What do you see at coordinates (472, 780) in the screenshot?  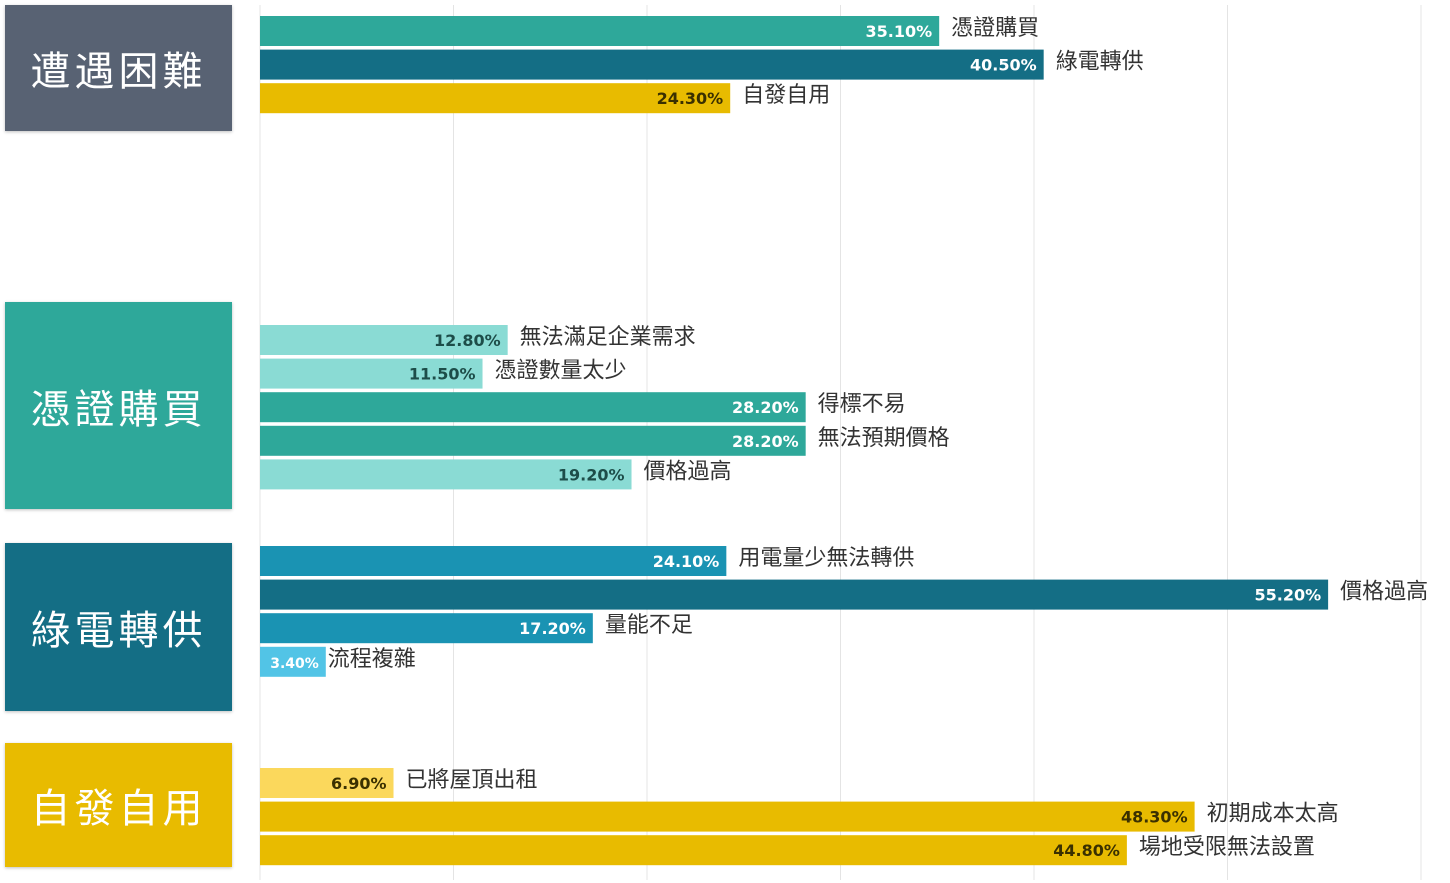 I see `bar-category-label: 已將屋頂出租` at bounding box center [472, 780].